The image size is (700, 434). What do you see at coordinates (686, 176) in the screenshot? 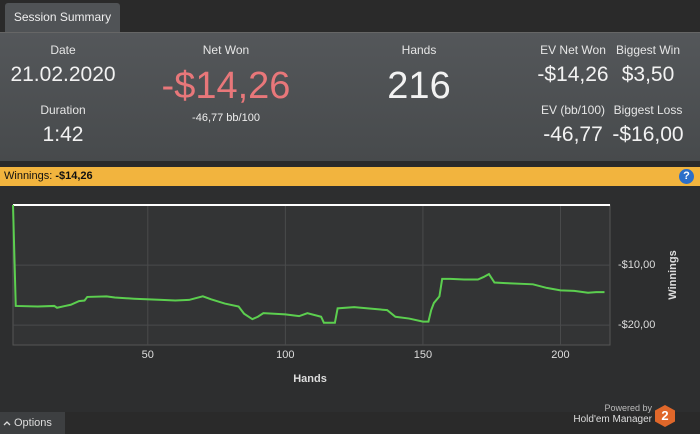
I see `help-icon: ?` at bounding box center [686, 176].